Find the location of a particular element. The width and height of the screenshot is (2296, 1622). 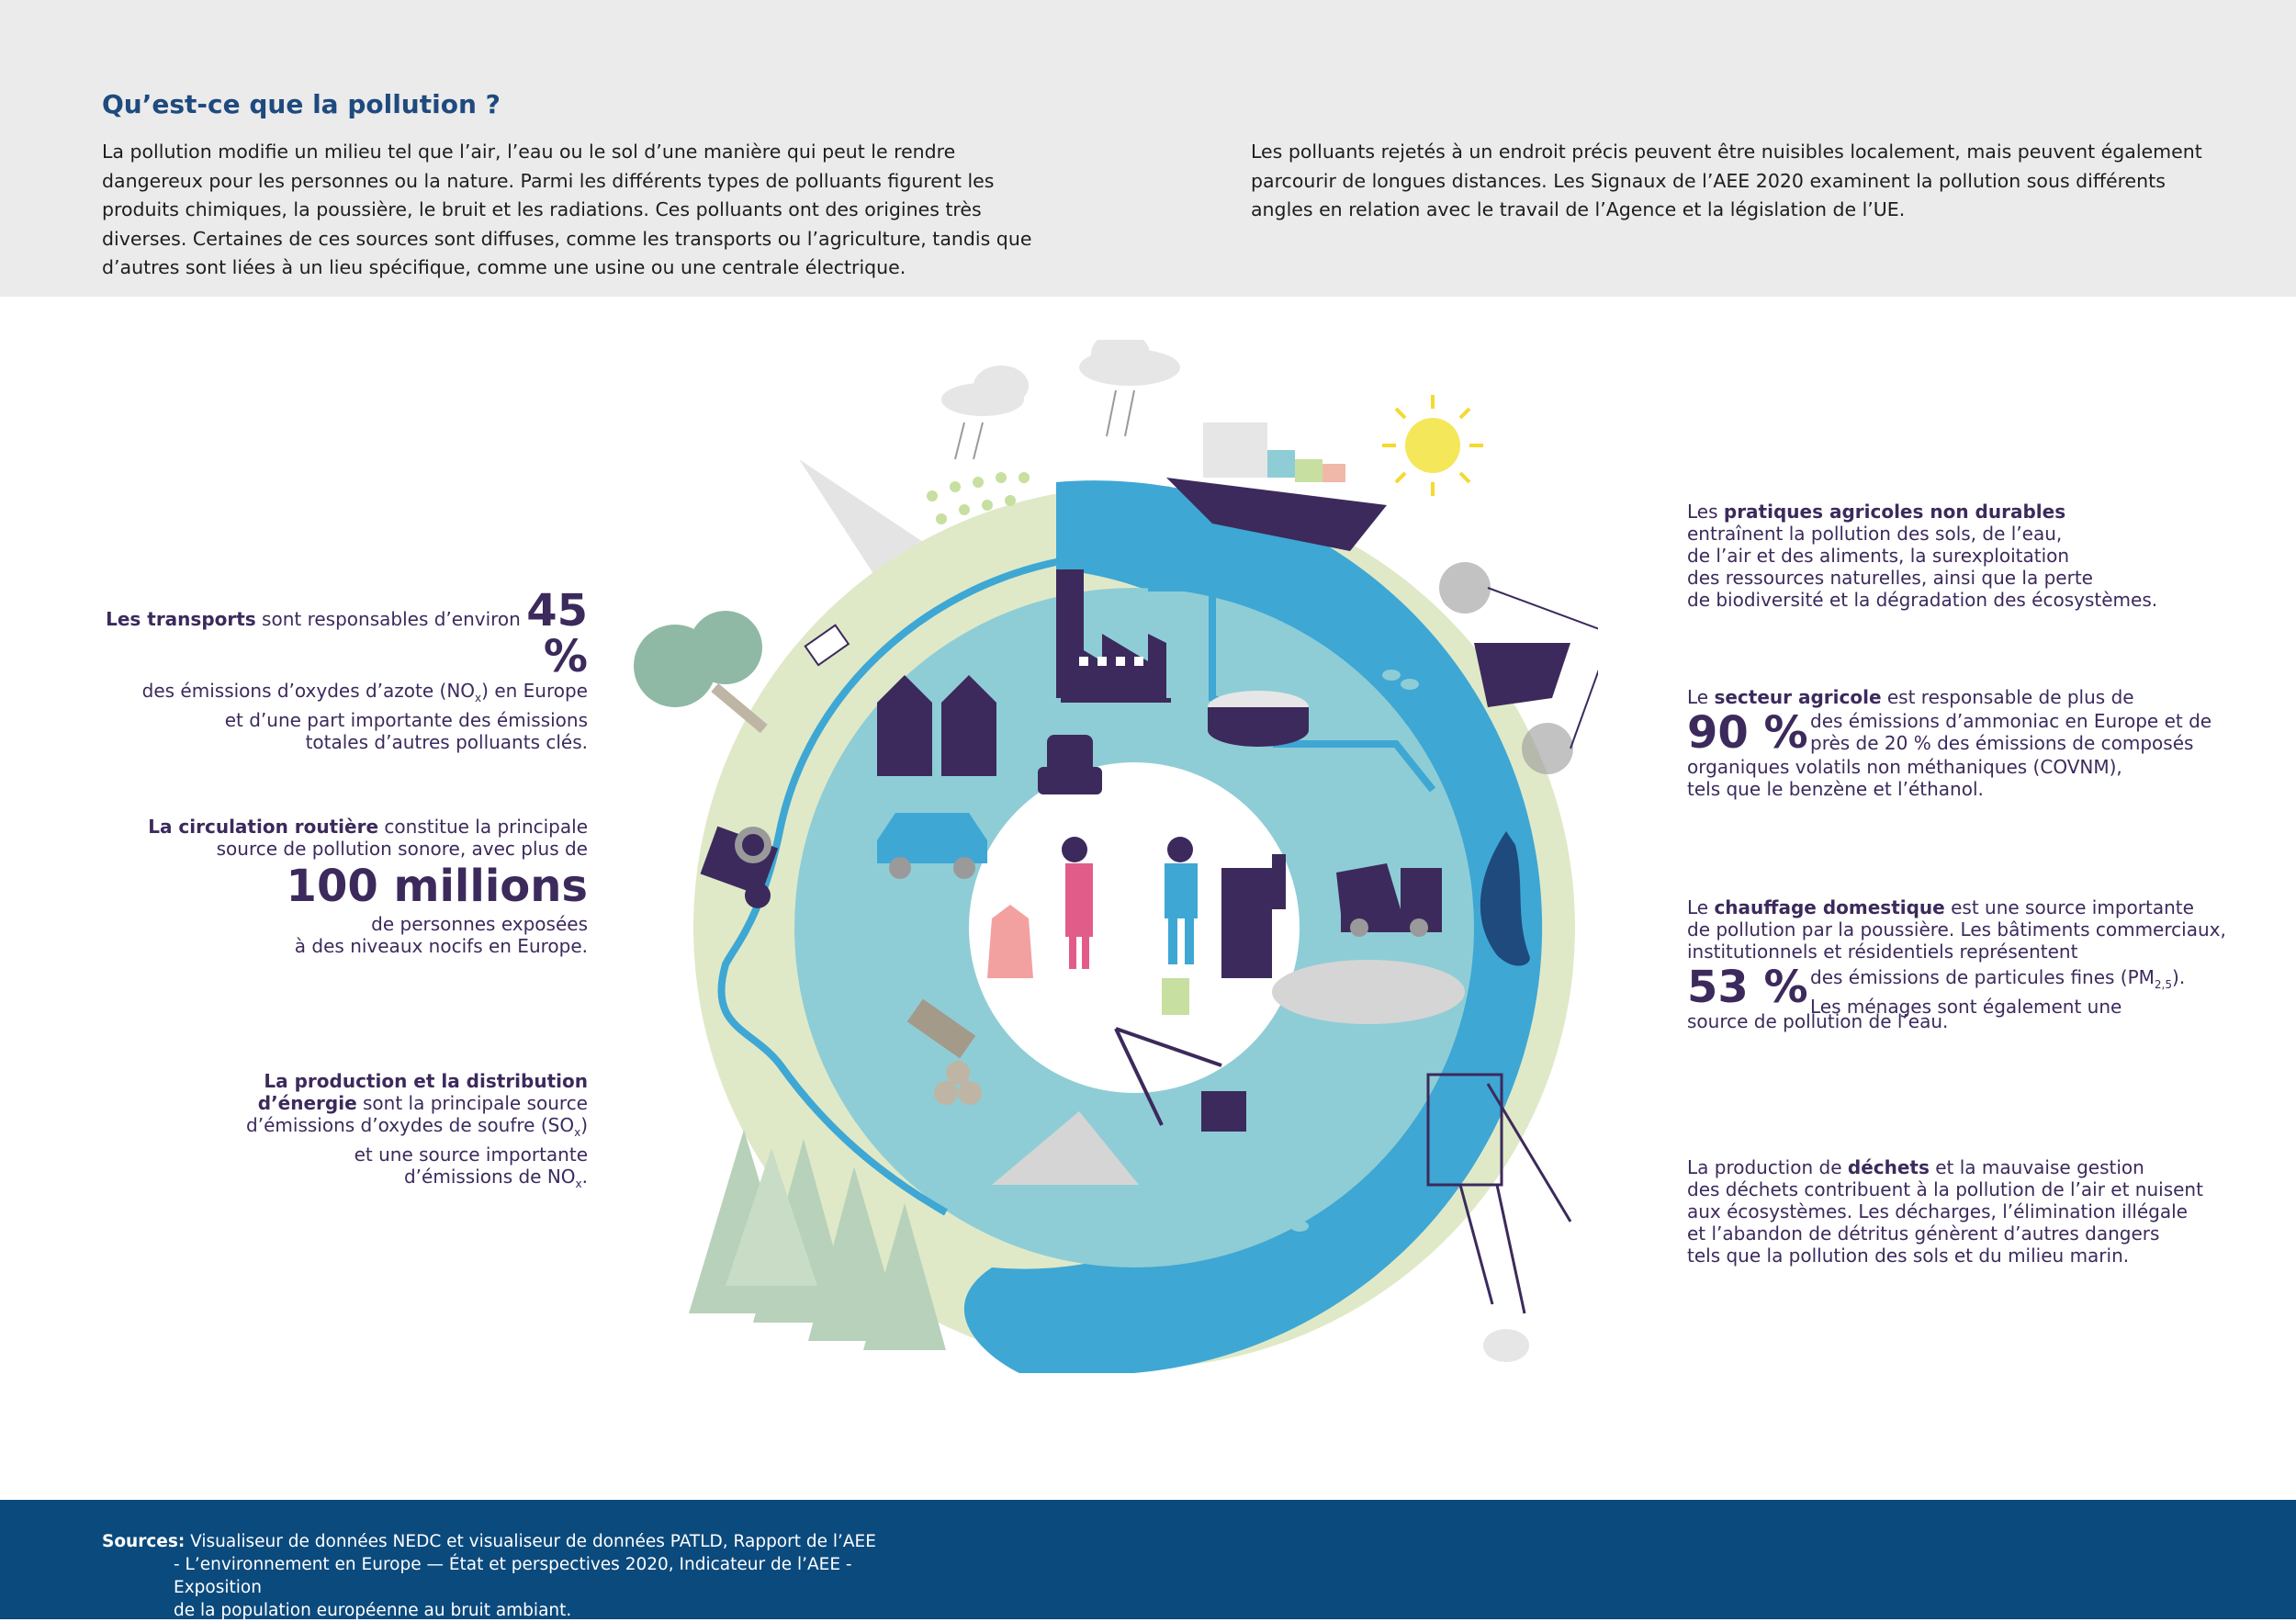

truck-icon is located at coordinates (1389, 900).